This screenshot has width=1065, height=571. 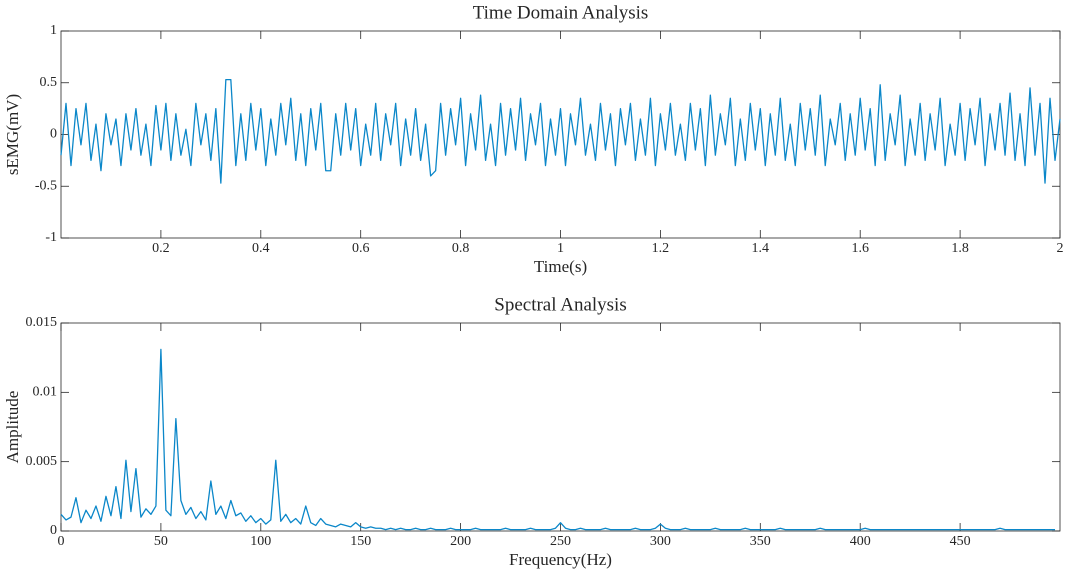 What do you see at coordinates (161, 248) in the screenshot?
I see `x-tick-label: 0.2` at bounding box center [161, 248].